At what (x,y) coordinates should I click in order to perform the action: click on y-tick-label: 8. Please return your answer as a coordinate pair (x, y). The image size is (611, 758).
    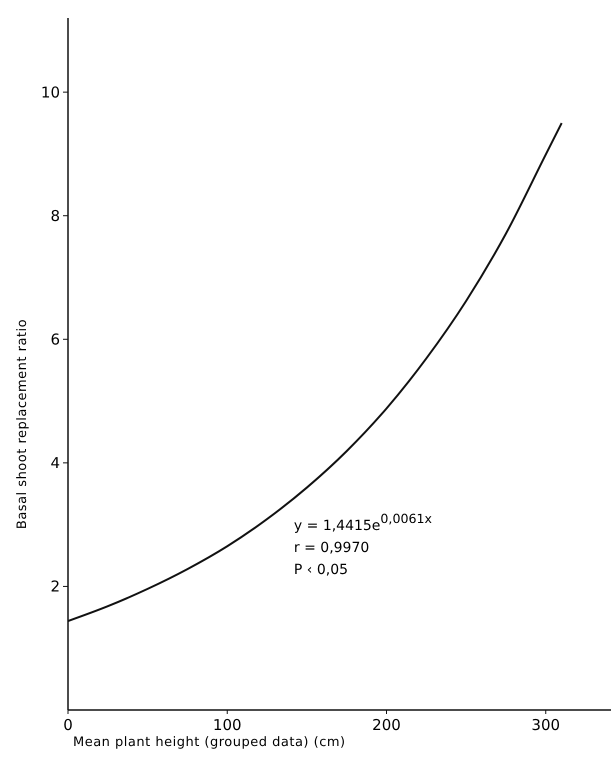
    Looking at the image, I should click on (55, 215).